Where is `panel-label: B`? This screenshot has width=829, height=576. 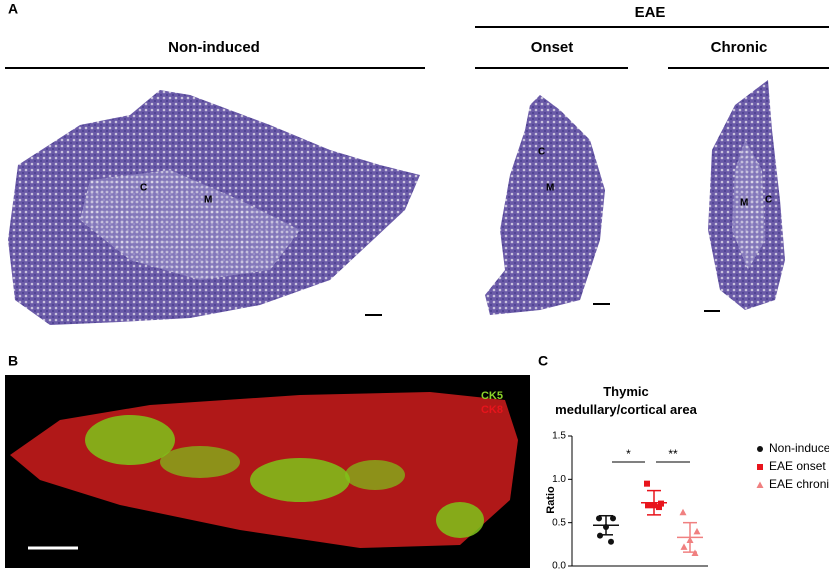 panel-label: B is located at coordinates (13, 361).